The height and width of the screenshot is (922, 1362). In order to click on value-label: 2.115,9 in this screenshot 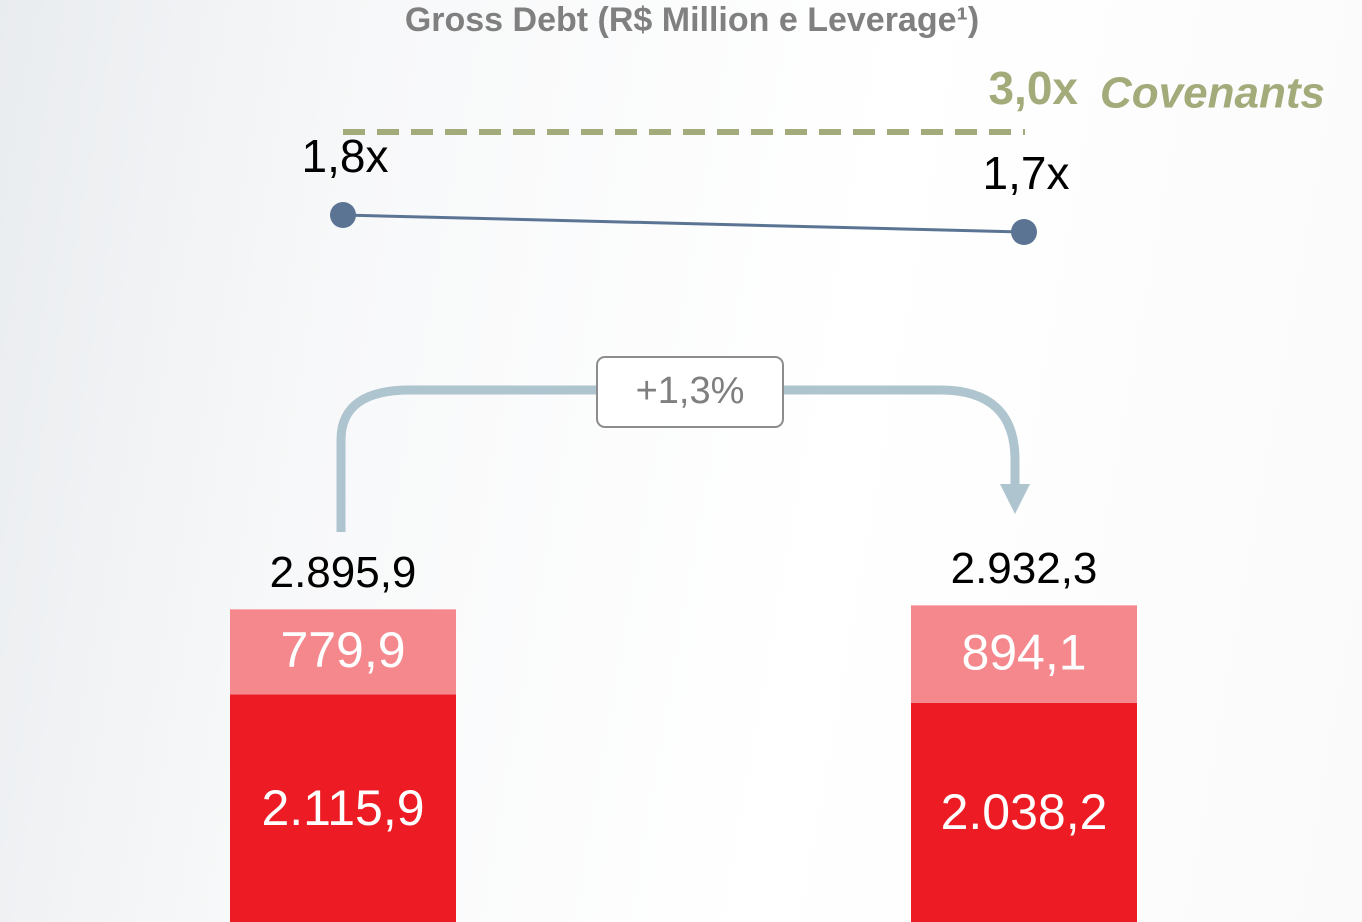, I will do `click(342, 808)`.